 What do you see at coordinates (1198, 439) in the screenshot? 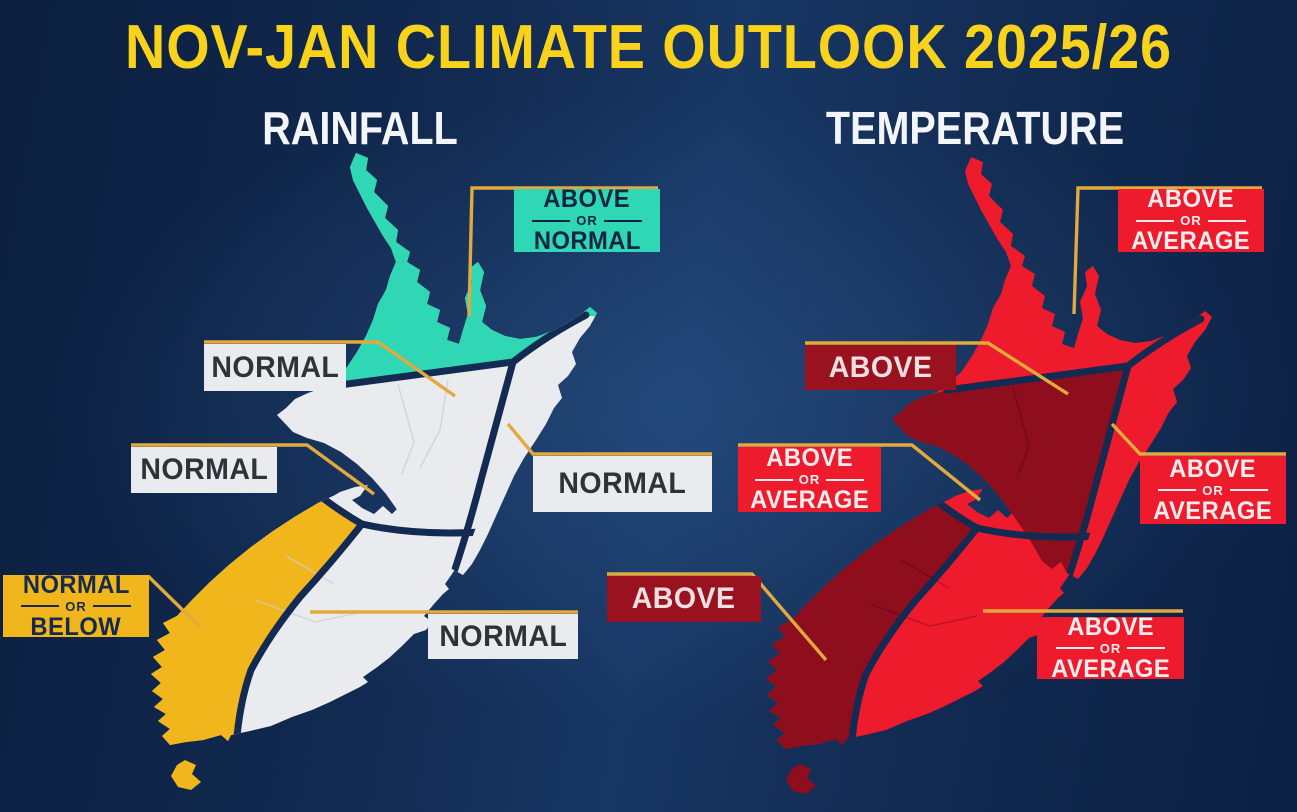
I see `leader-temperature-east-ni` at bounding box center [1198, 439].